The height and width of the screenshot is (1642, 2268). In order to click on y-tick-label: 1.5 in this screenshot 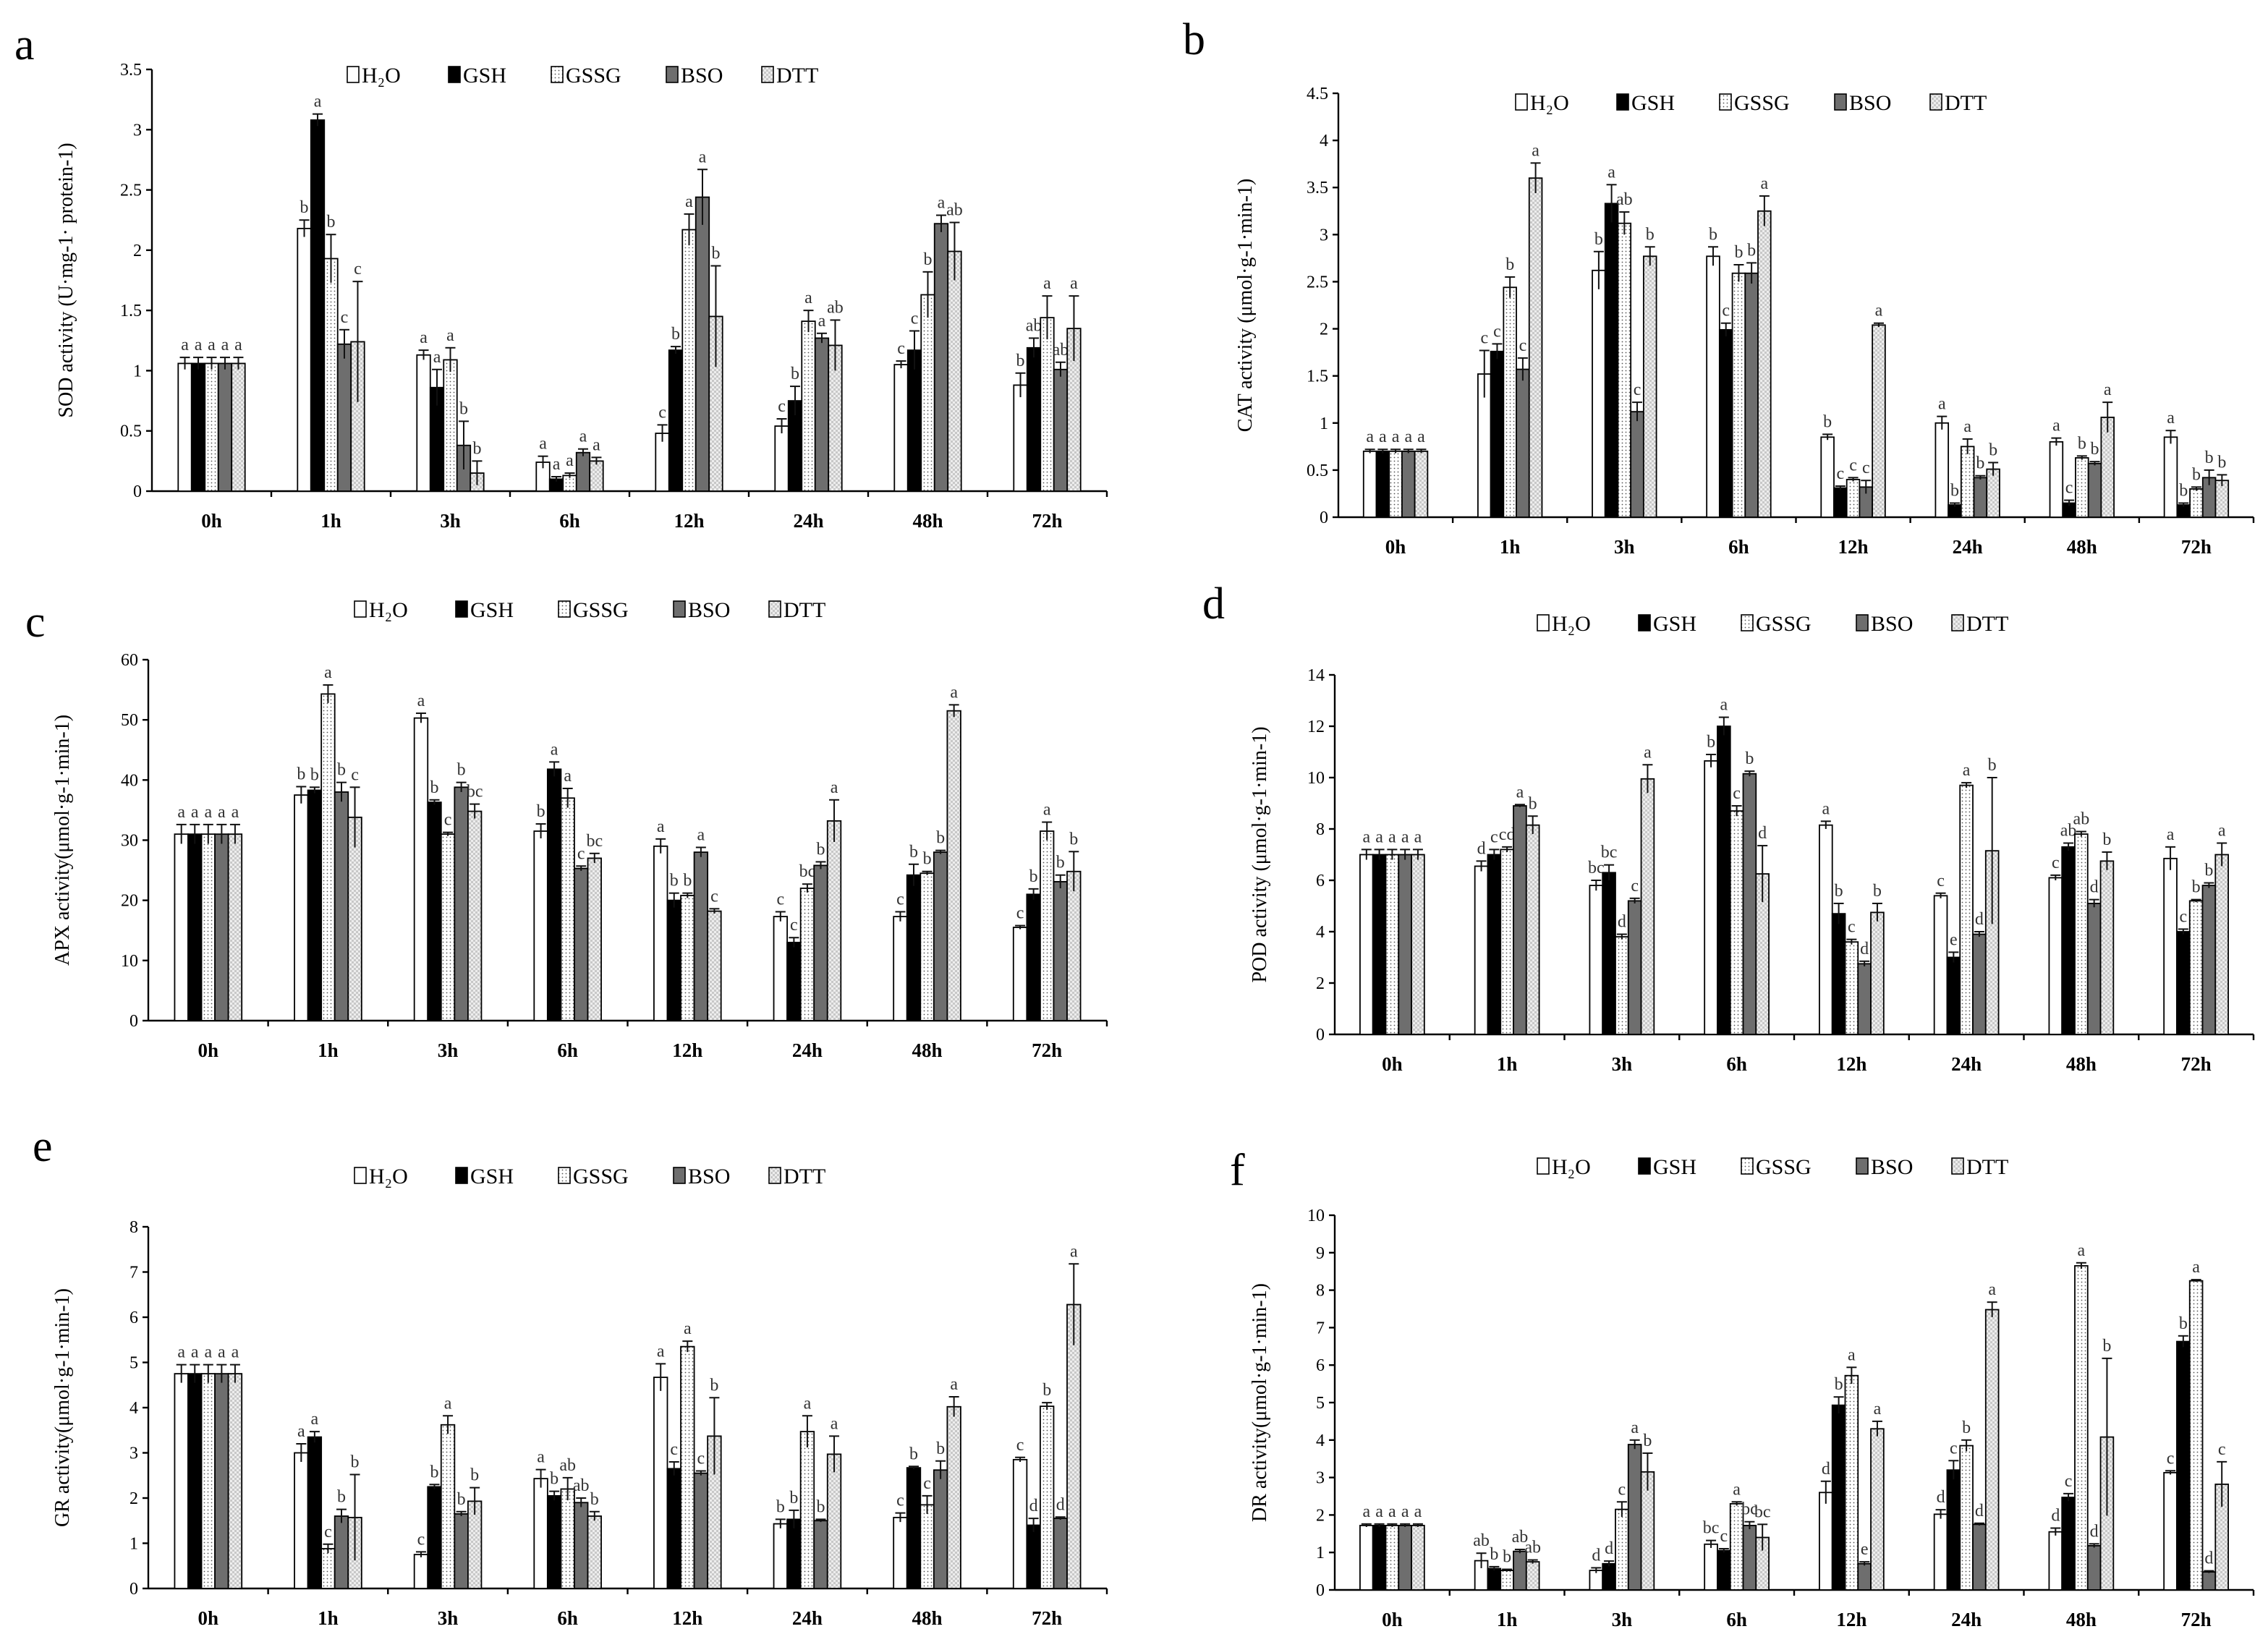, I will do `click(131, 311)`.